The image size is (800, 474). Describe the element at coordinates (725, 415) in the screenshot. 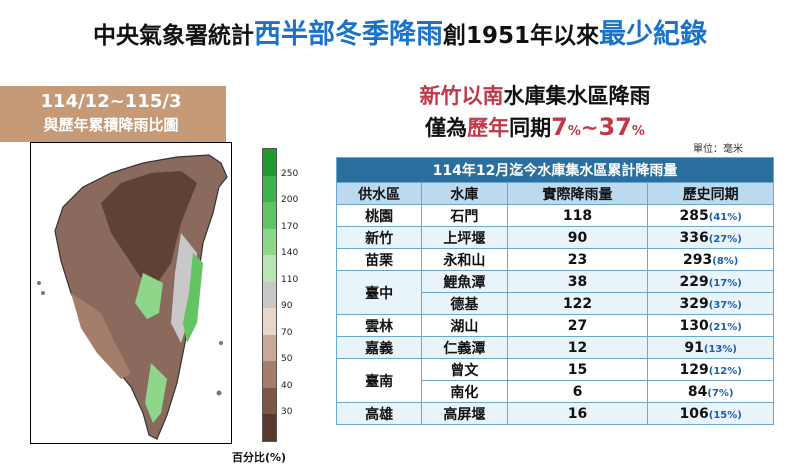

I see `history-percent: (15%)` at that location.